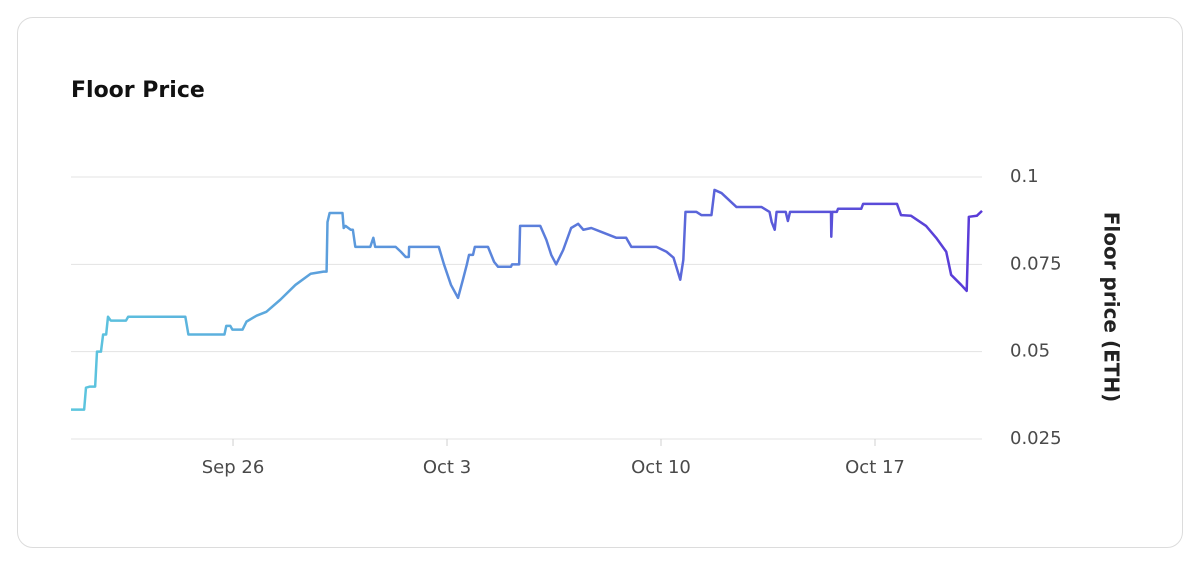  Describe the element at coordinates (1024, 176) in the screenshot. I see `y-tick-label: 0.1` at that location.